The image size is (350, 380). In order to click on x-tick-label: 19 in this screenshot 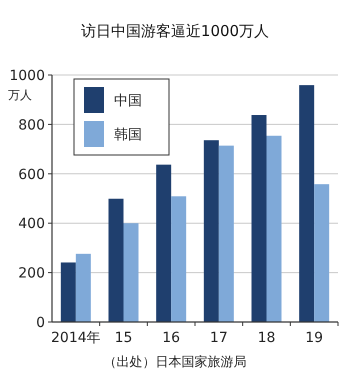, I will do `click(314, 338)`.